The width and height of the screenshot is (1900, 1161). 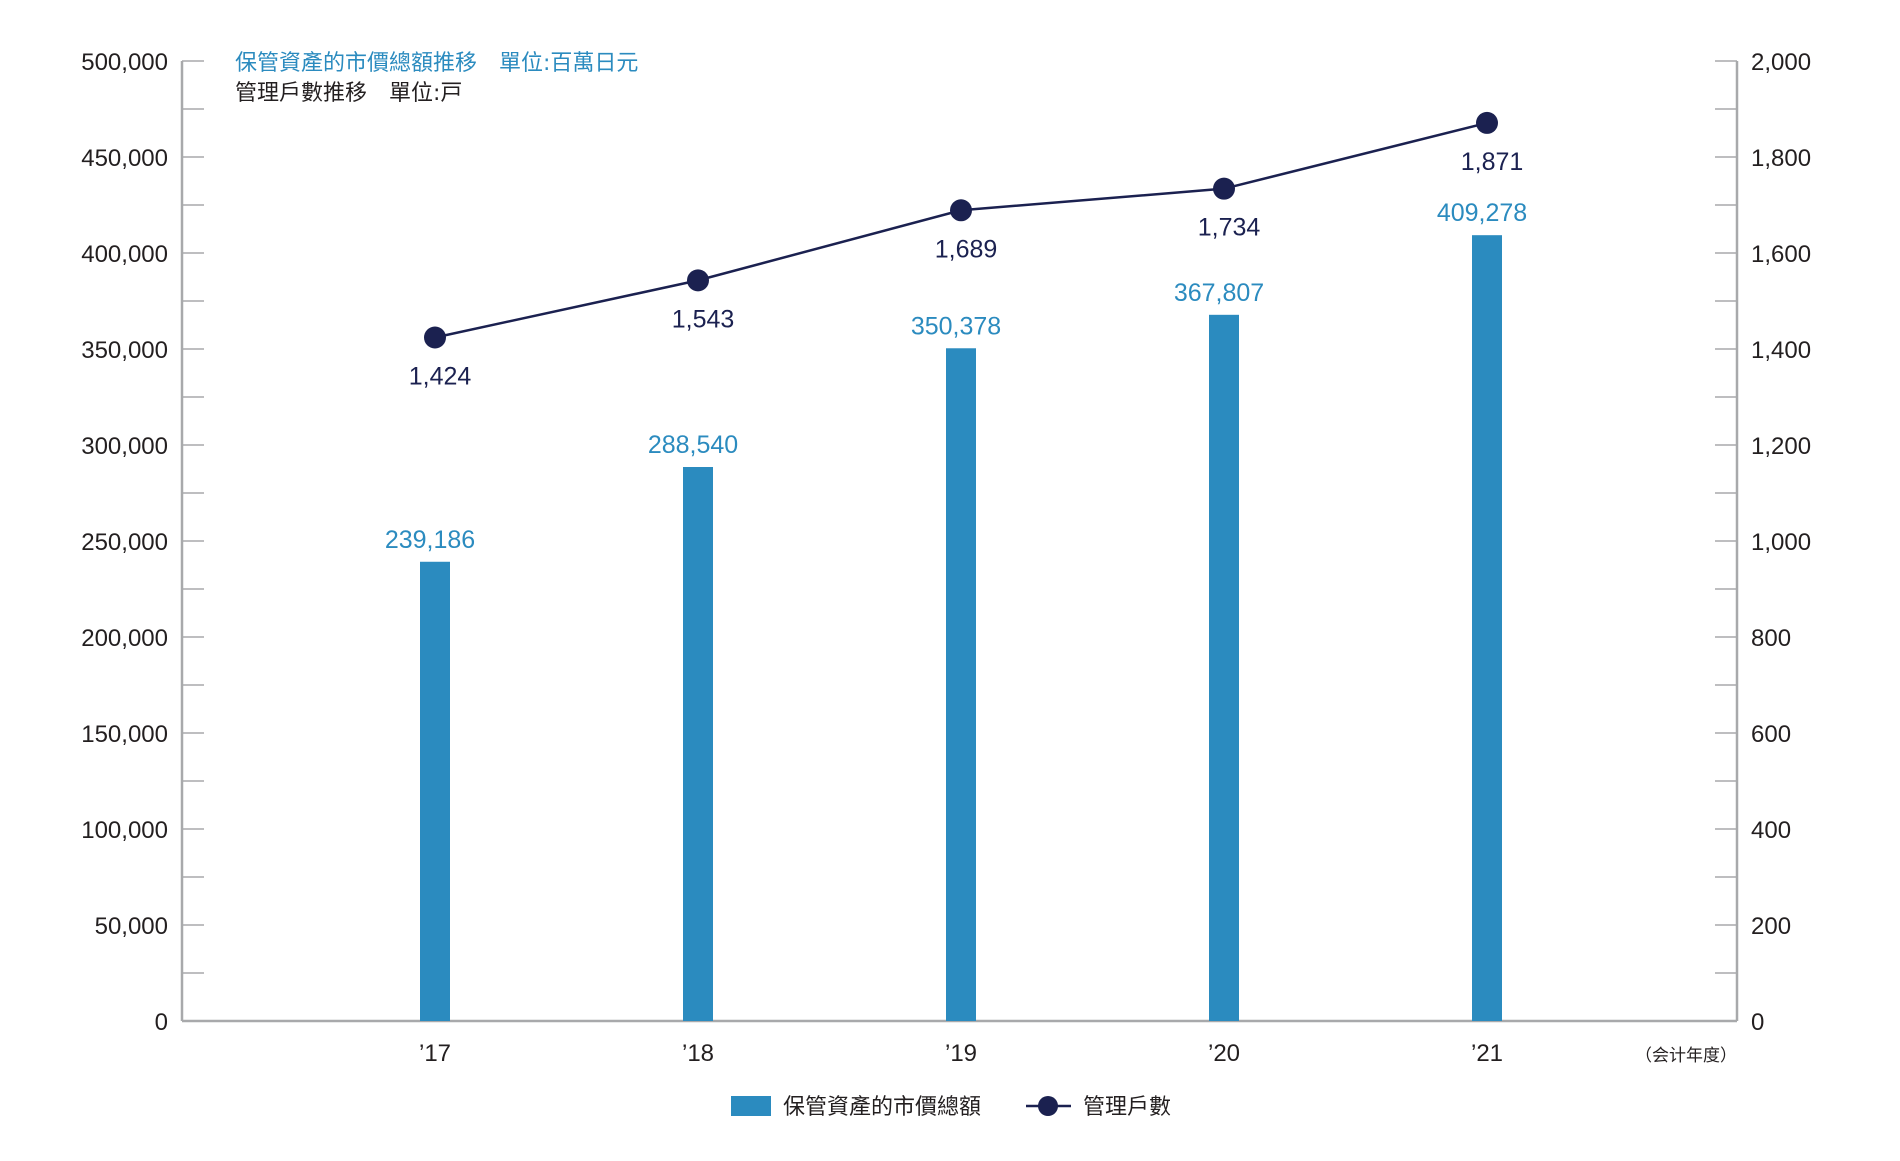 What do you see at coordinates (124, 350) in the screenshot?
I see `y-left-tick-label: 350,000` at bounding box center [124, 350].